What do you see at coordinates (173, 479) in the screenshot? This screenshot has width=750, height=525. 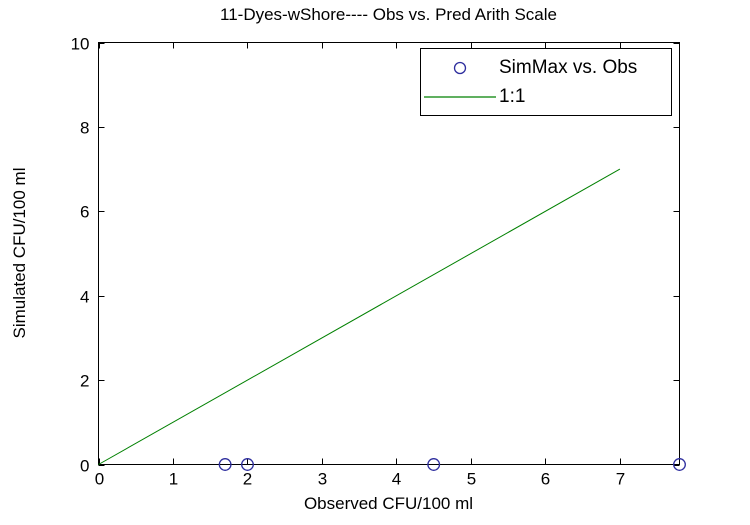 I see `x-tick-label: 1` at bounding box center [173, 479].